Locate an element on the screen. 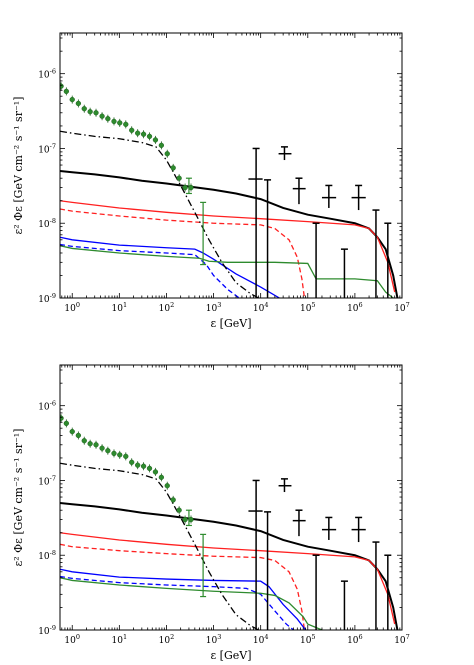 Image resolution: width=474 pixels, height=665 pixels. tick-exponent: 3 is located at coordinates (219, 305).